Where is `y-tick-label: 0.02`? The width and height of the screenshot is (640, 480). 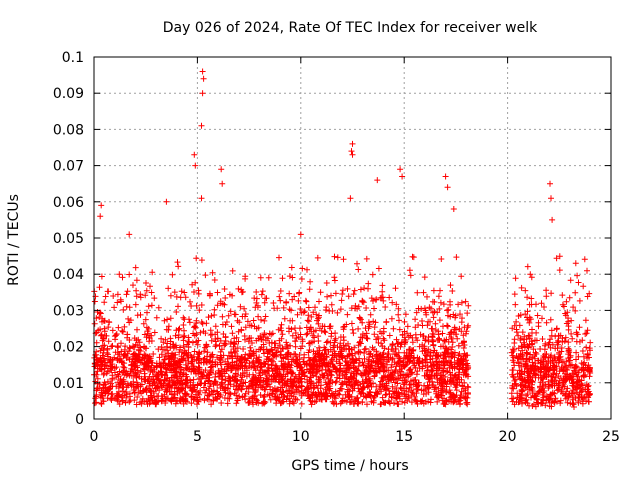
y-tick-label: 0.02 is located at coordinates (68, 348).